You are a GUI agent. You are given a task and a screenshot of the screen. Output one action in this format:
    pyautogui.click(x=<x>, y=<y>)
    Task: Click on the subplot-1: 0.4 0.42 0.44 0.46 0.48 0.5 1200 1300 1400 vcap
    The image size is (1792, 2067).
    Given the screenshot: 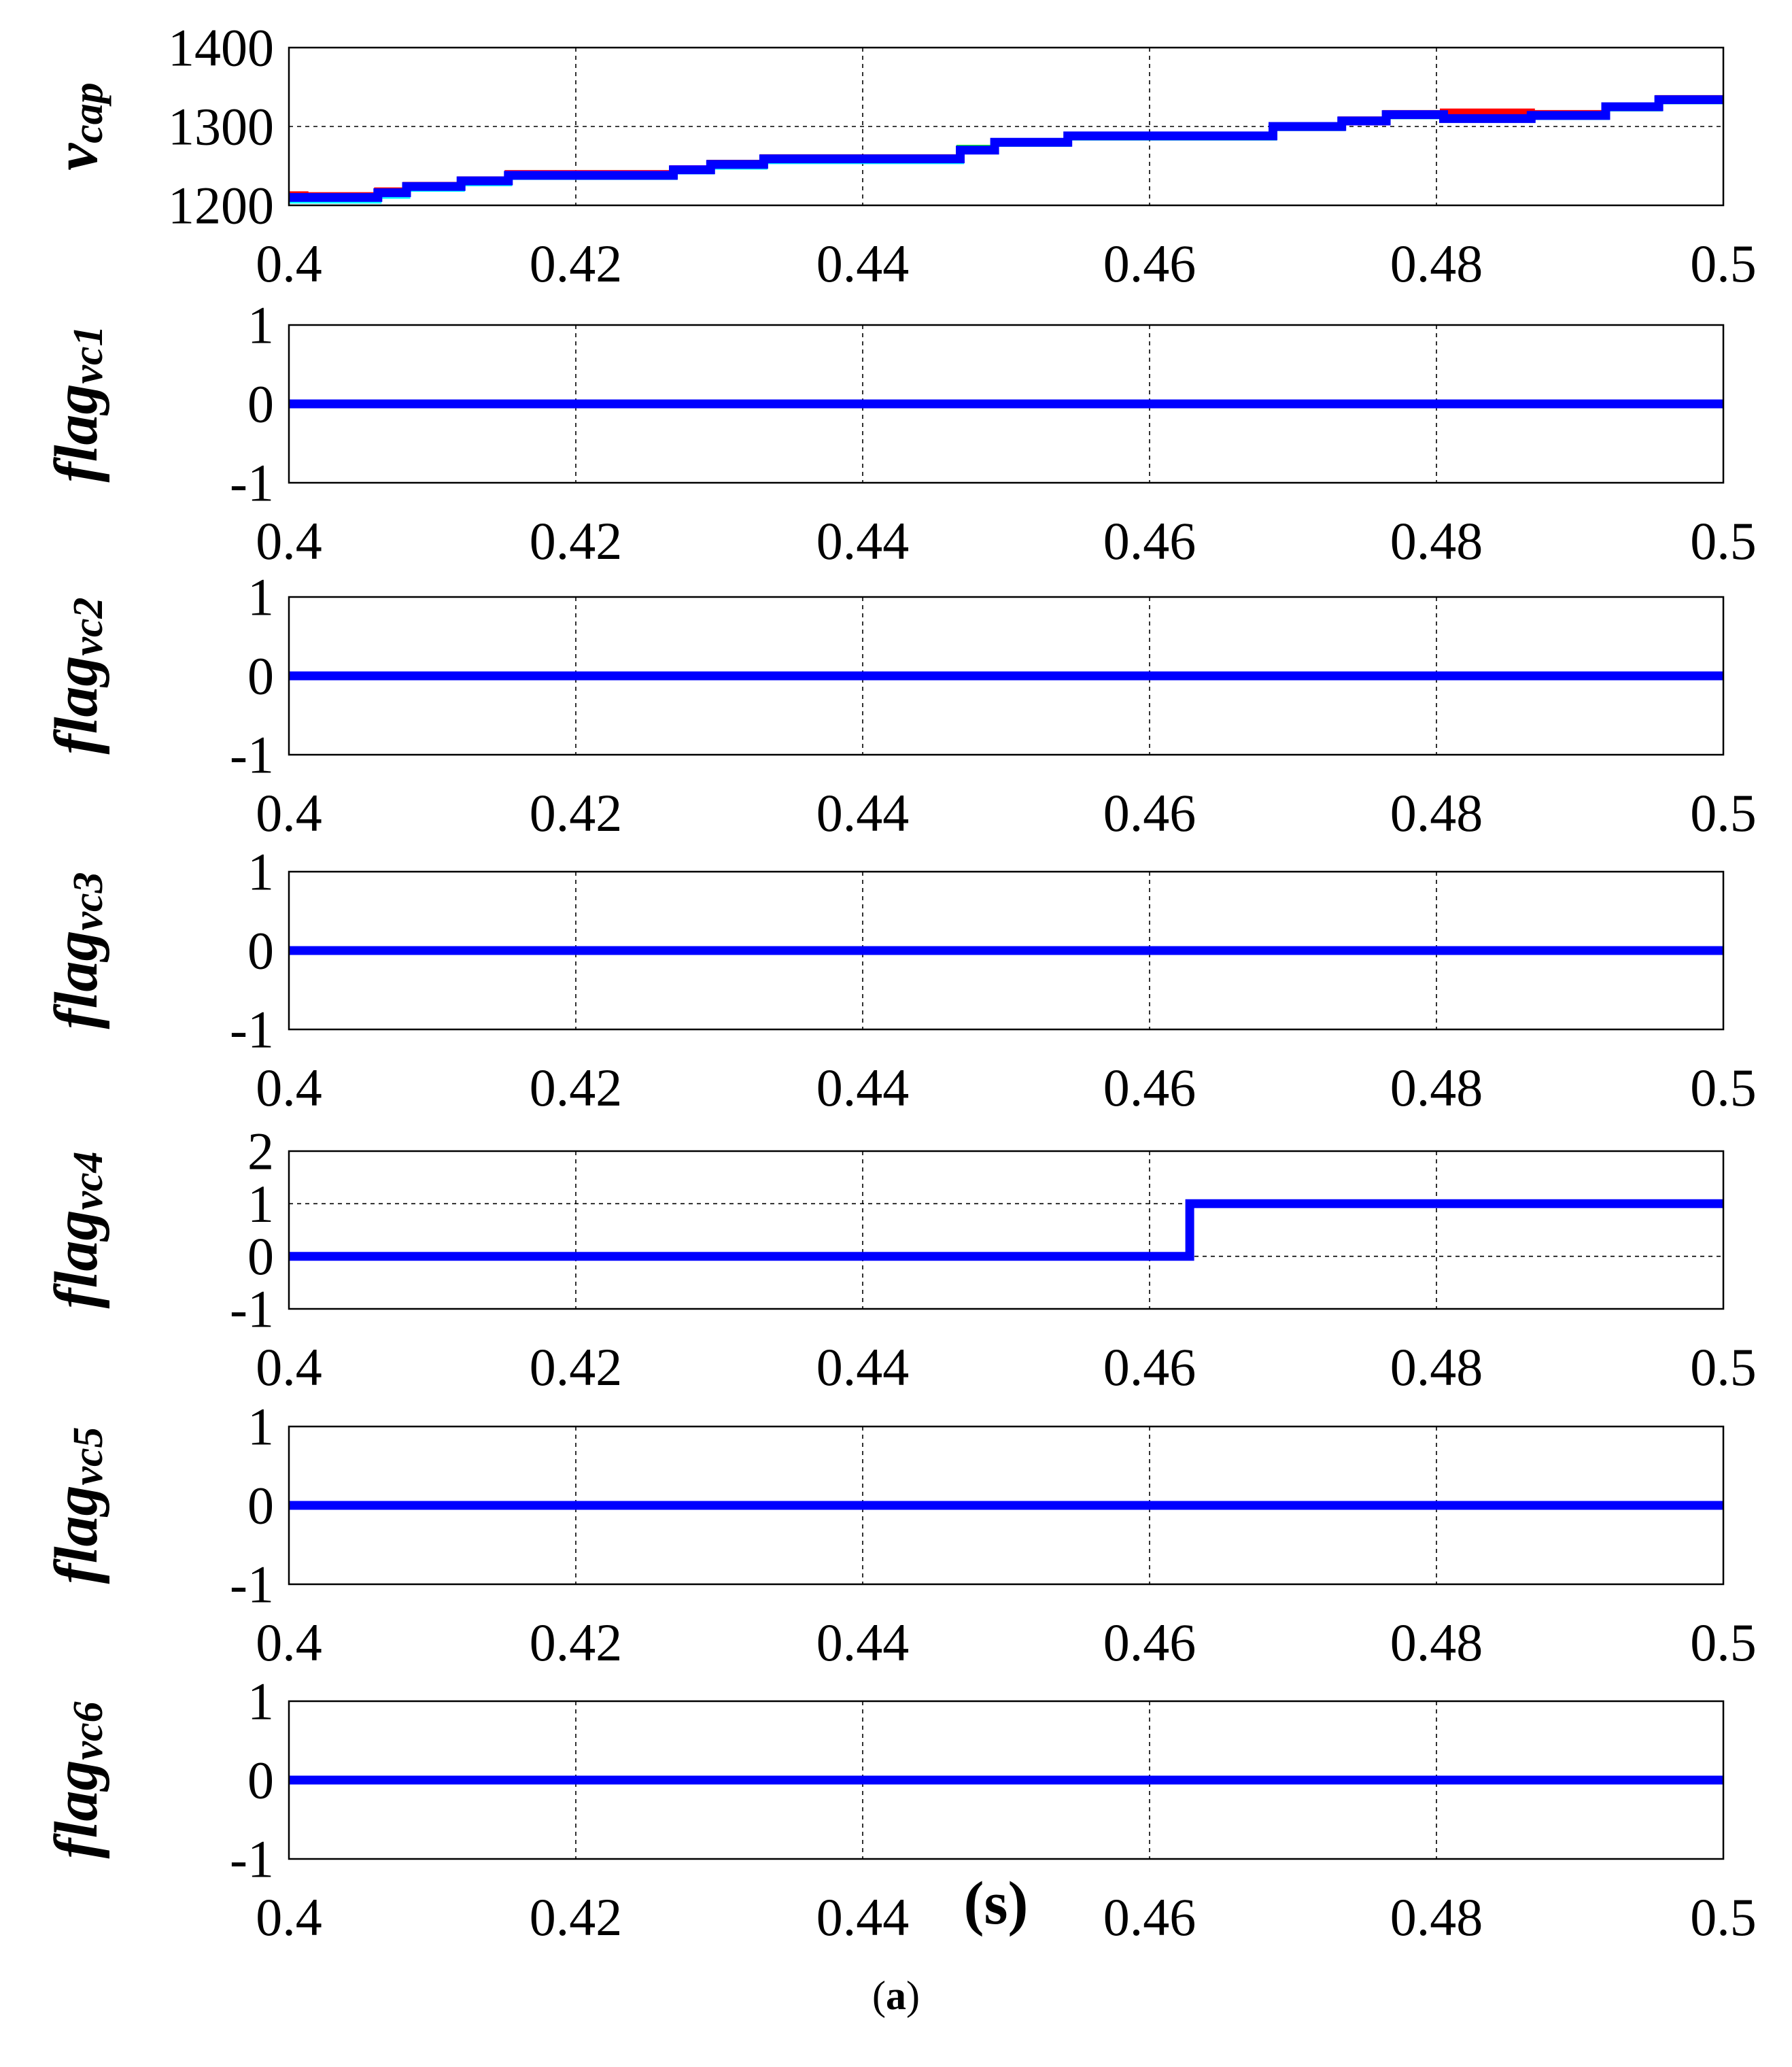 What is the action you would take?
    pyautogui.click(x=900, y=156)
    